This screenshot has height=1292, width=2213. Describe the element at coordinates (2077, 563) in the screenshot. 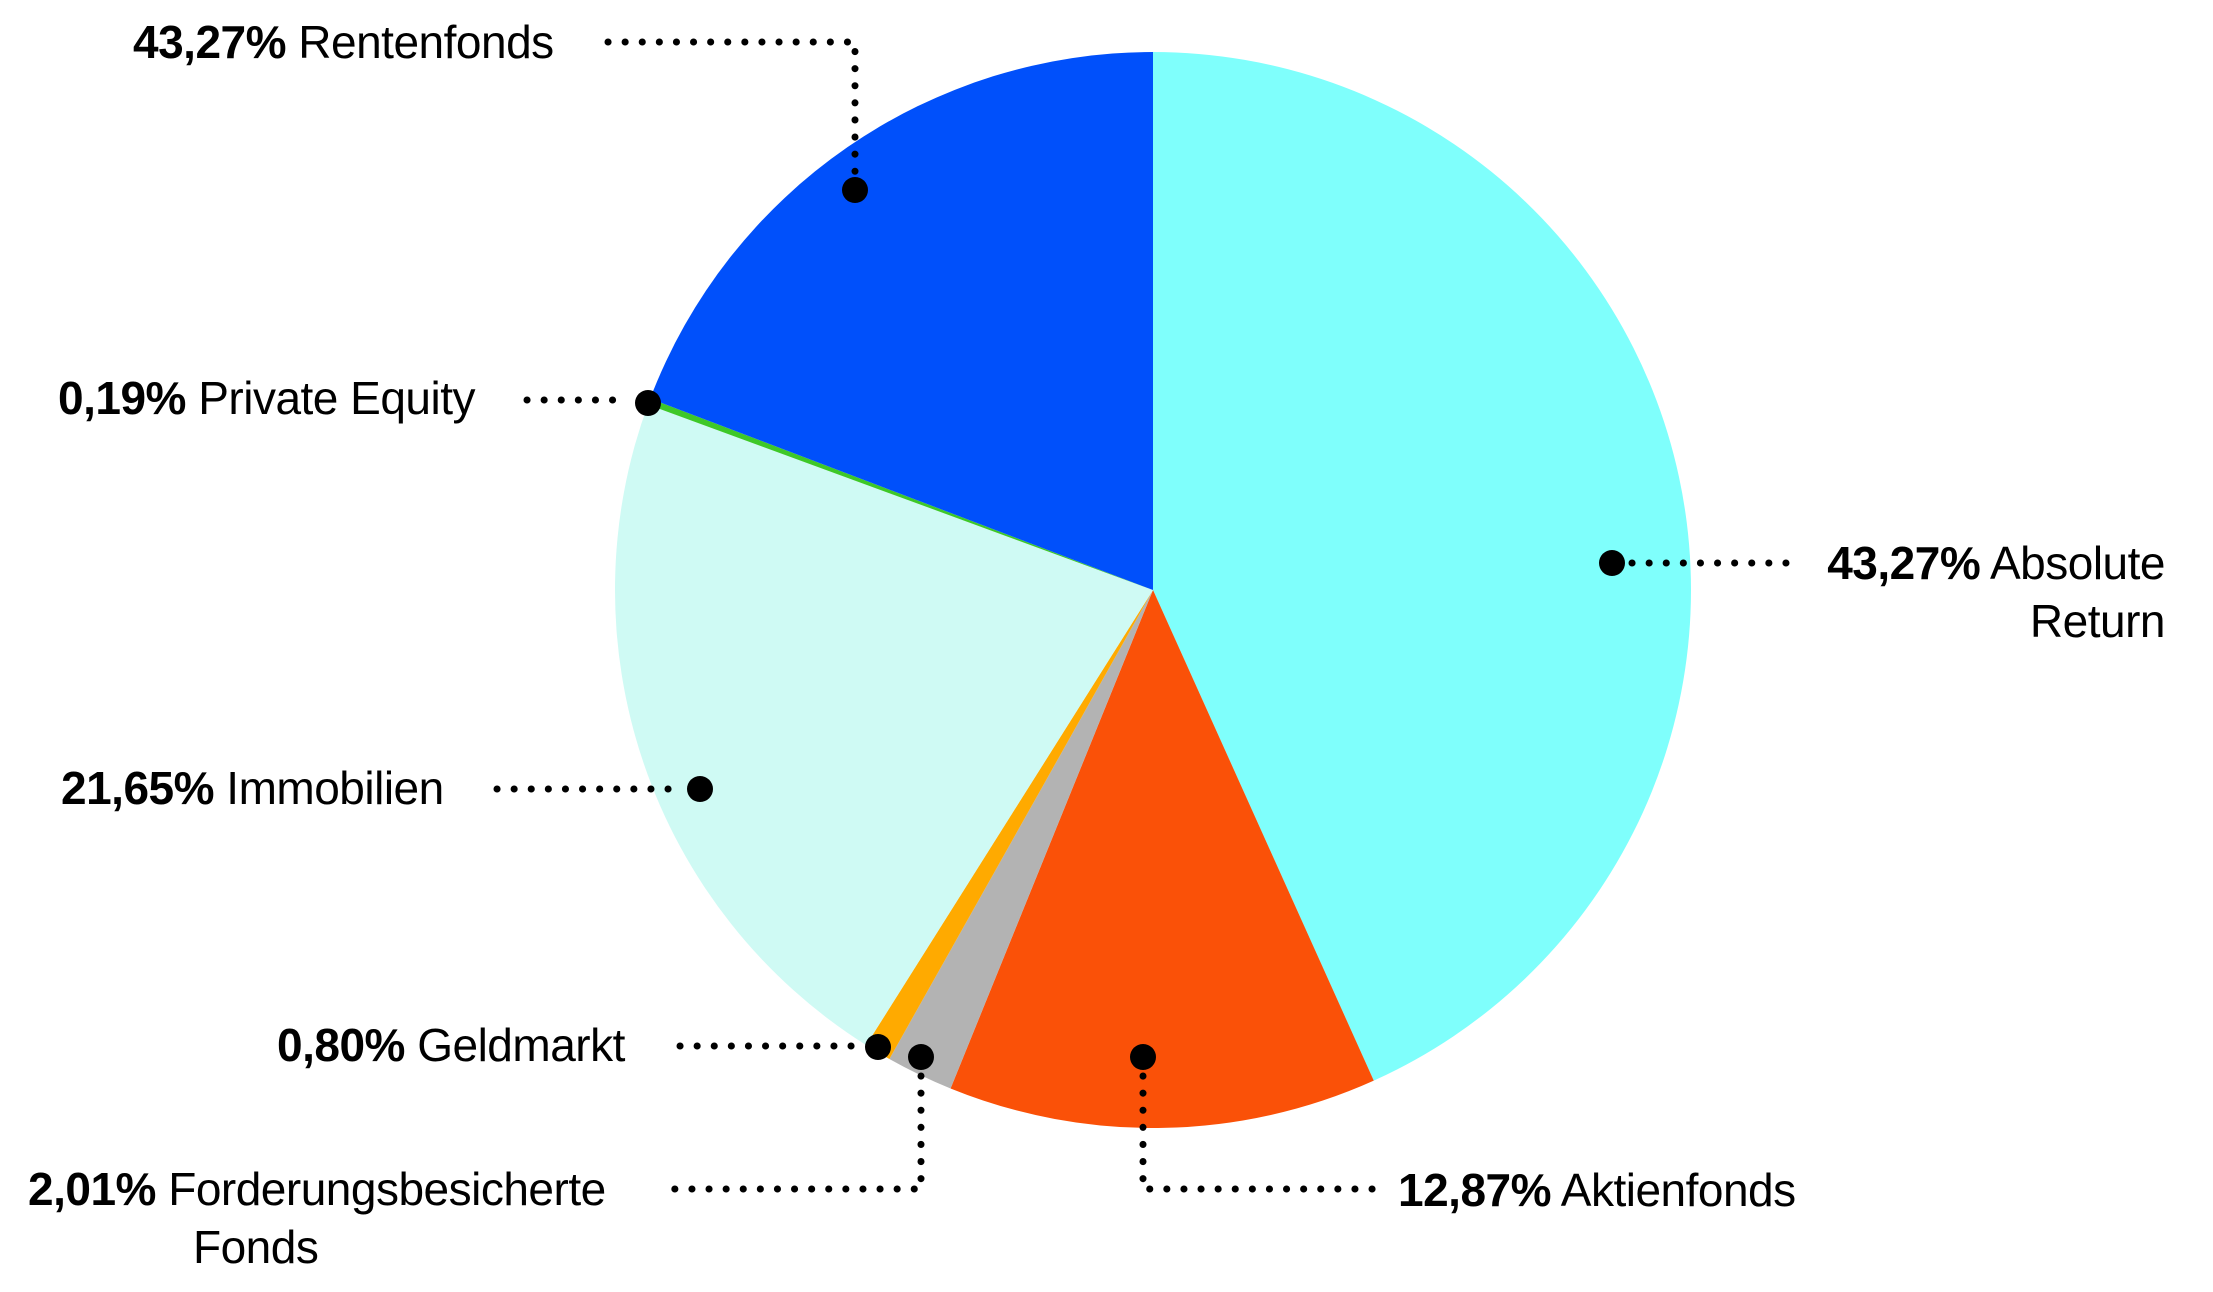

I see `absolute-return-name: Absolute` at that location.